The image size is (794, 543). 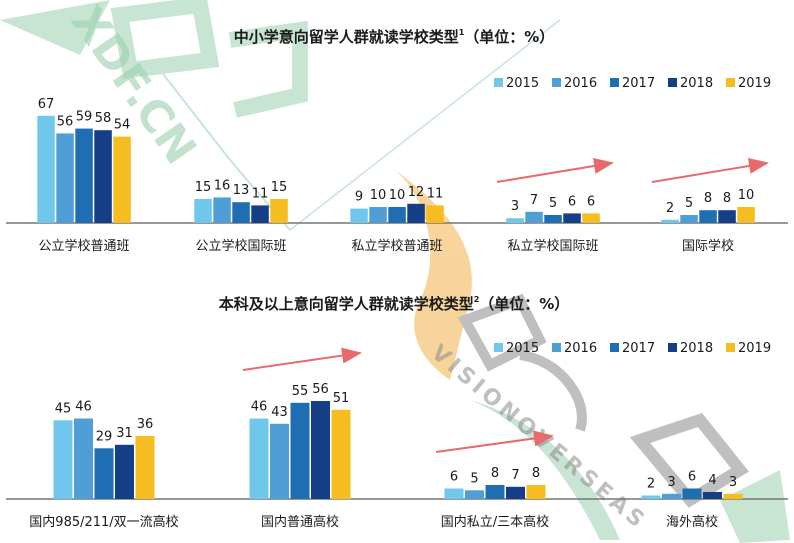 What do you see at coordinates (515, 206) in the screenshot?
I see `data-label-2015-cat-3: 3` at bounding box center [515, 206].